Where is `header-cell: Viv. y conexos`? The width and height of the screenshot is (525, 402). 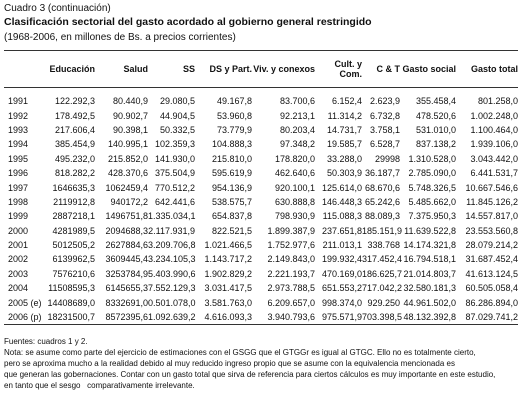
header-cell: Viv. y conexos is located at coordinates (283, 69).